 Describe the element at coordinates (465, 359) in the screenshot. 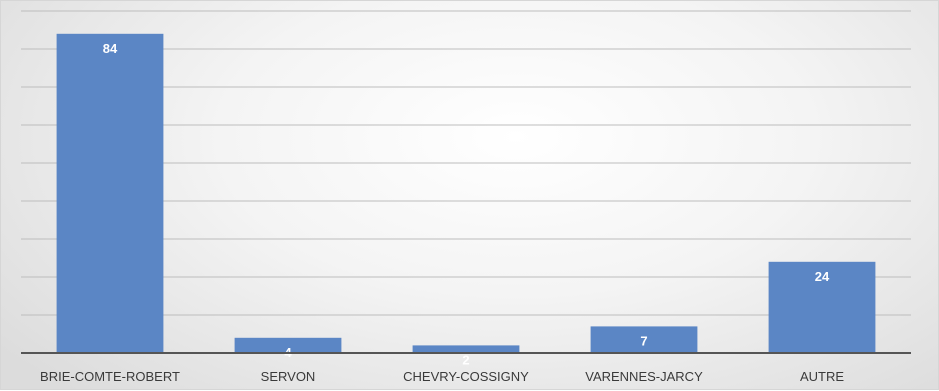

I see `data-label-chevry-cossigny: 2` at that location.